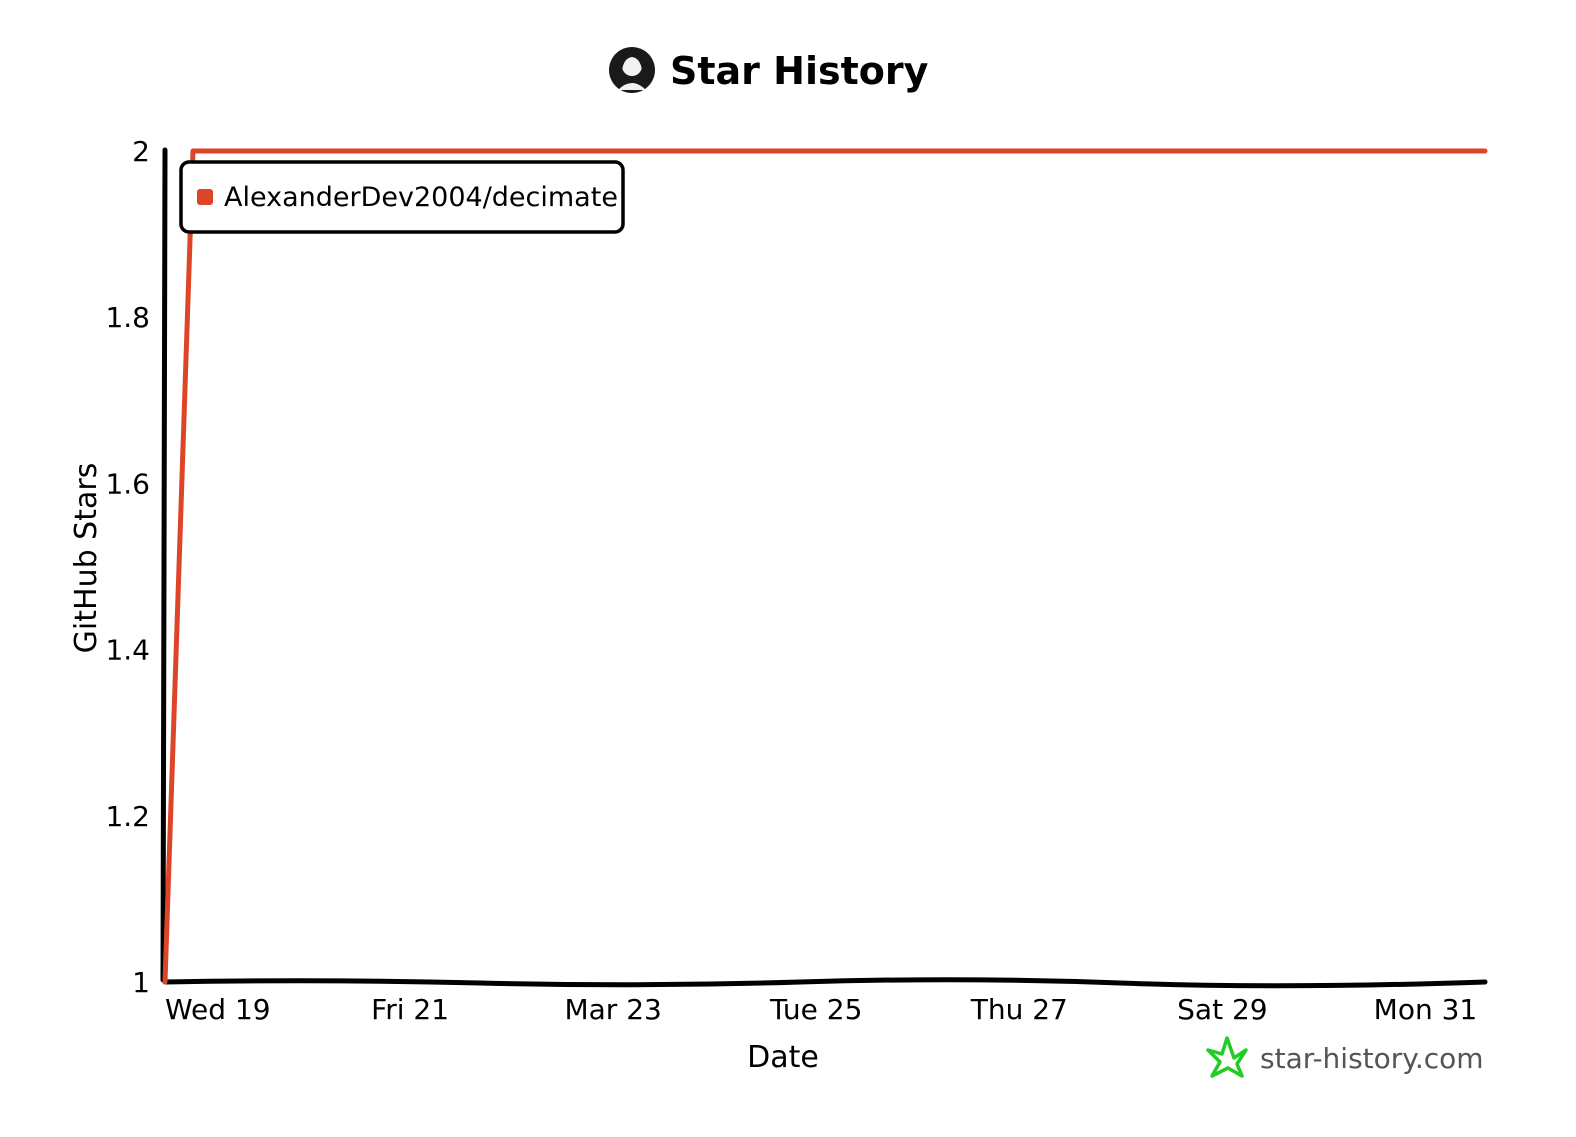  I want to click on y-tick-label: 2, so click(141, 151).